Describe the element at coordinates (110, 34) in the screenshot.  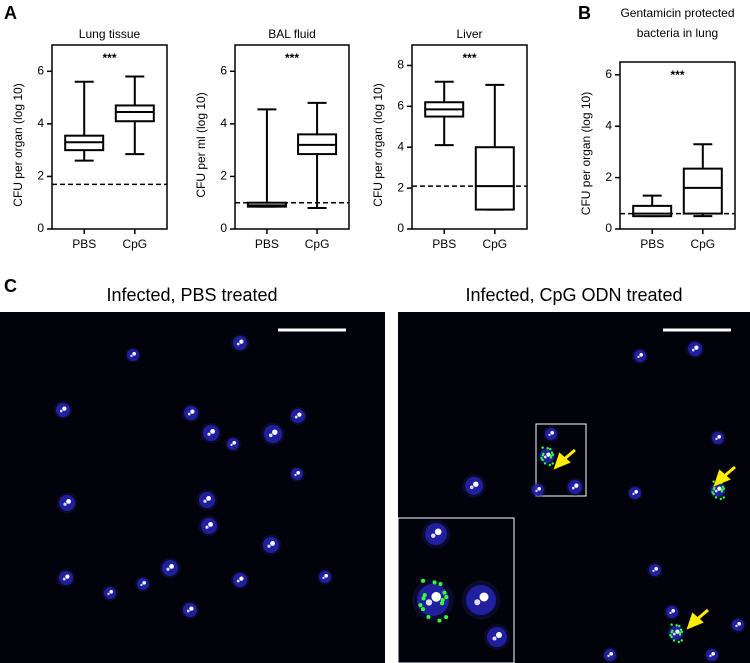
I see `chart-title: Lung tissue` at that location.